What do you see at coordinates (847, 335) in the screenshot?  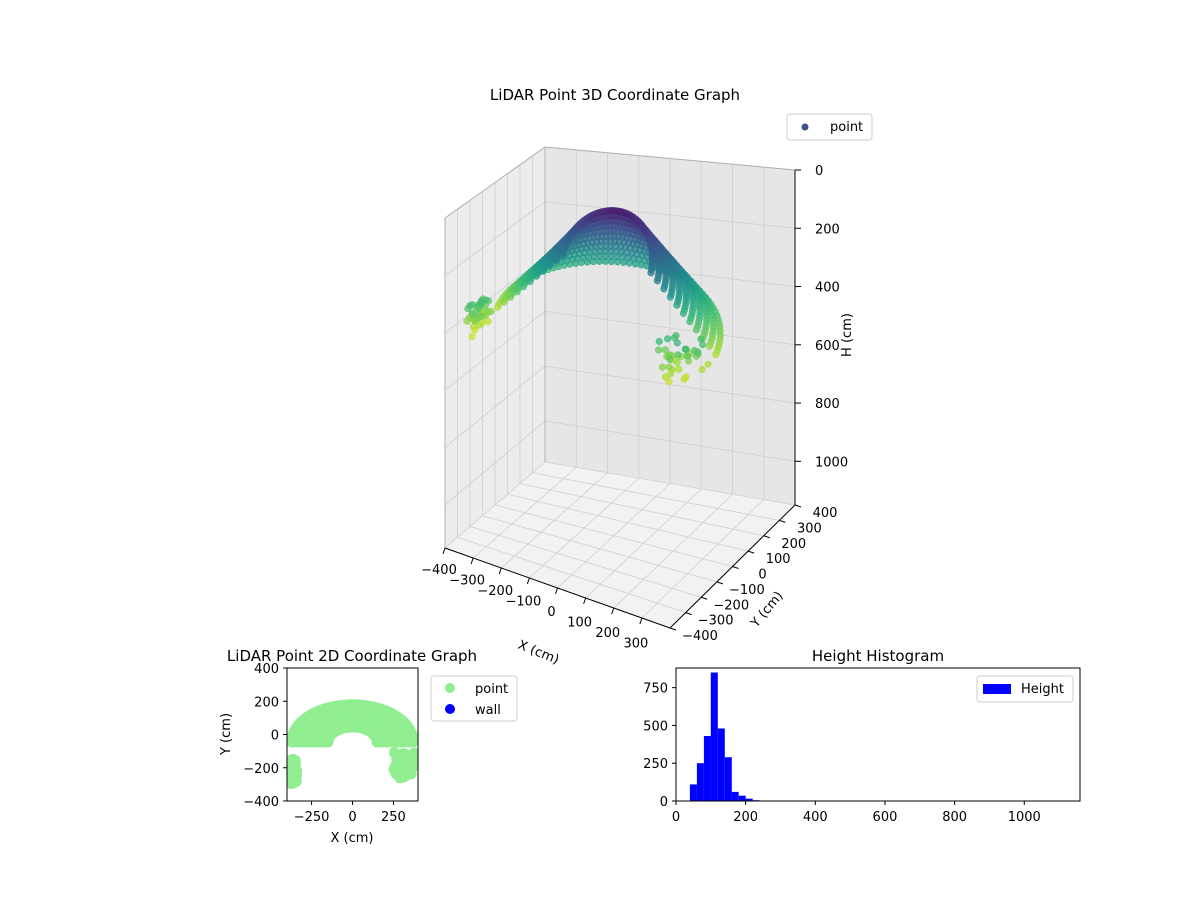 I see `z-axis-label-3d: H (cm)` at bounding box center [847, 335].